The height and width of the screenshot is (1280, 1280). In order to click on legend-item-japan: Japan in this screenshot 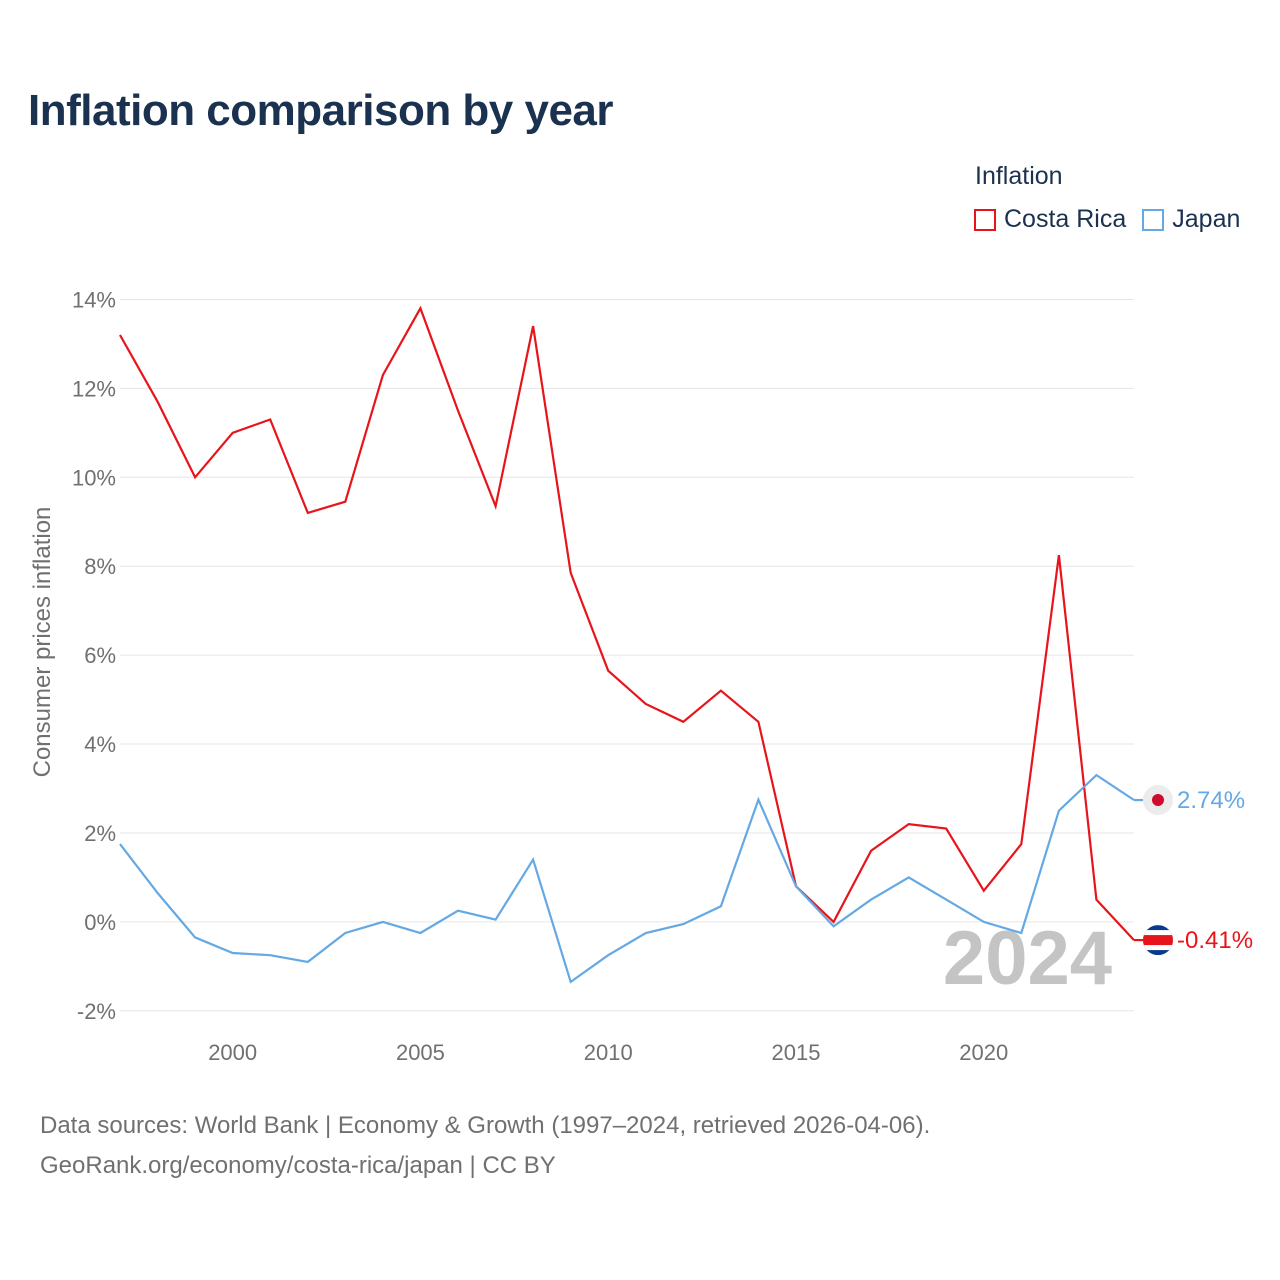, I will do `click(1191, 219)`.